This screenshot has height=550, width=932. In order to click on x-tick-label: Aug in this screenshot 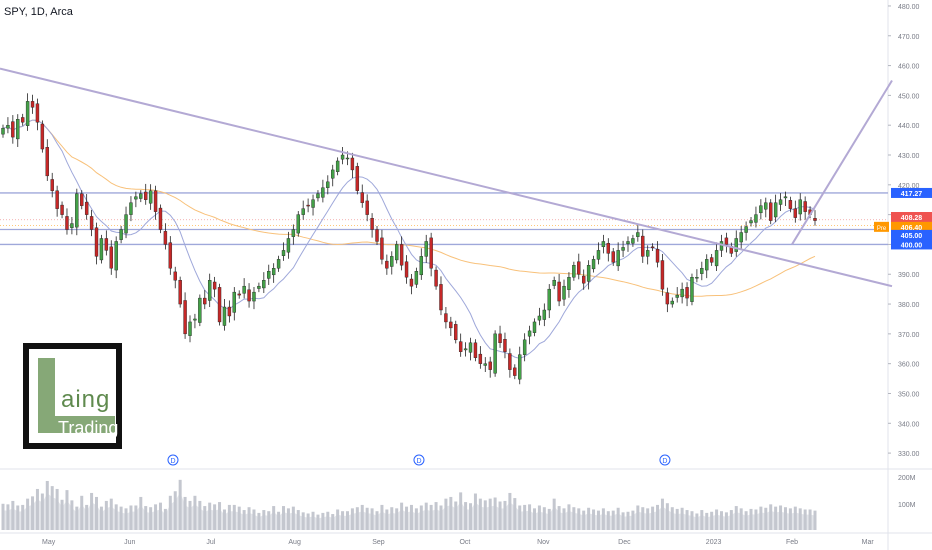, I will do `click(294, 542)`.